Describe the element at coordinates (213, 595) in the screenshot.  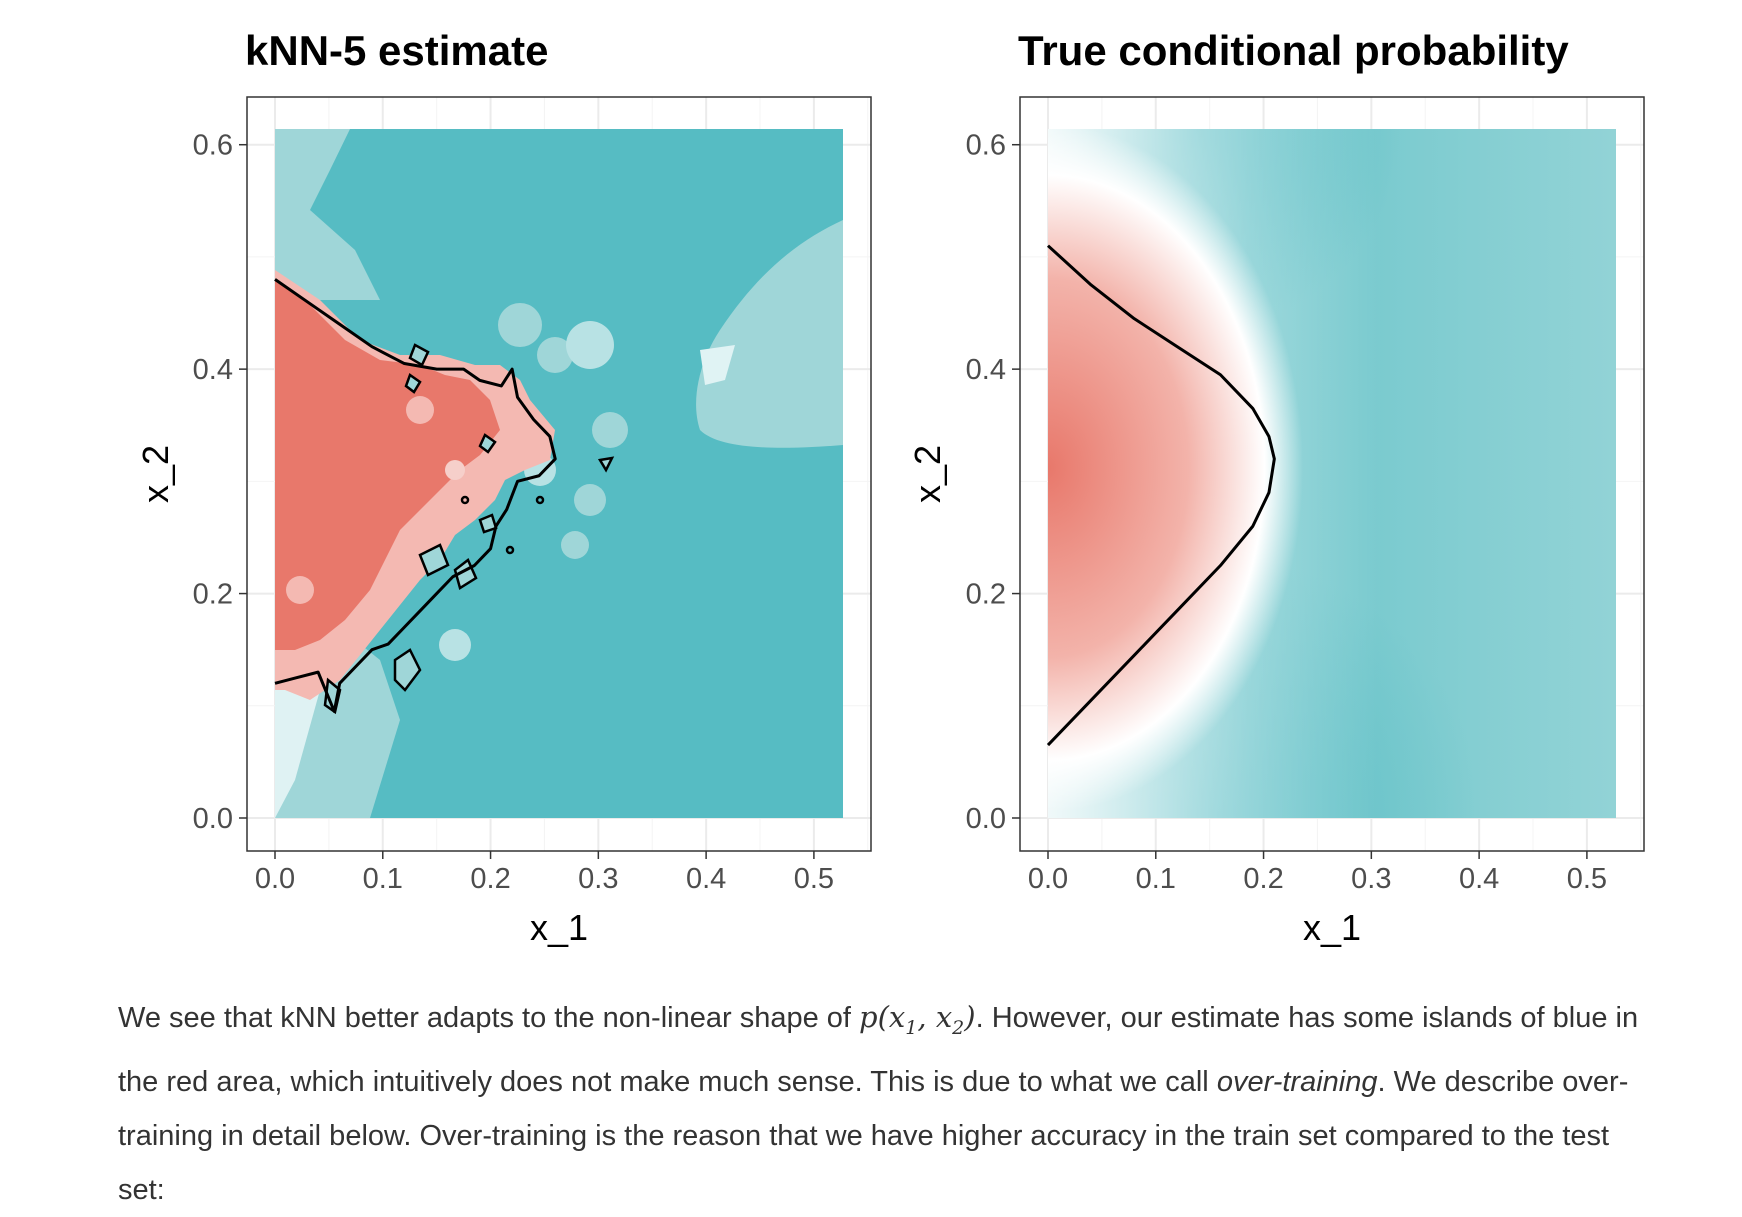
I see `knn-y-tick-label: 0.2` at that location.